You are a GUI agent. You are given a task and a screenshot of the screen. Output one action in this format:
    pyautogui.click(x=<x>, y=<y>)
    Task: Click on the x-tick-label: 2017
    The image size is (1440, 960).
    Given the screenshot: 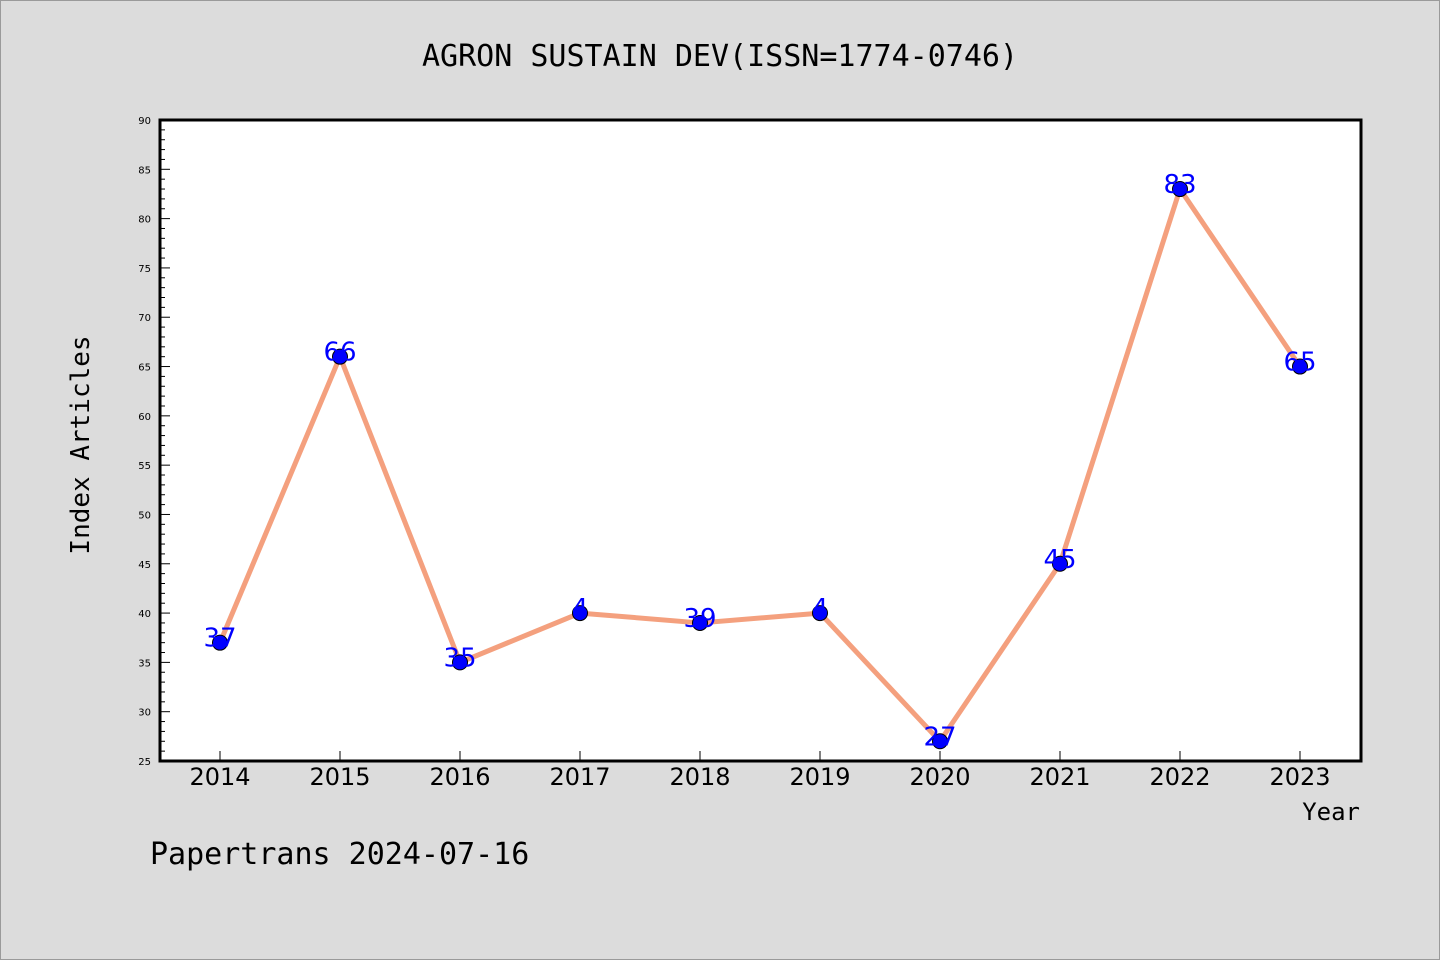 What is the action you would take?
    pyautogui.click(x=579, y=777)
    